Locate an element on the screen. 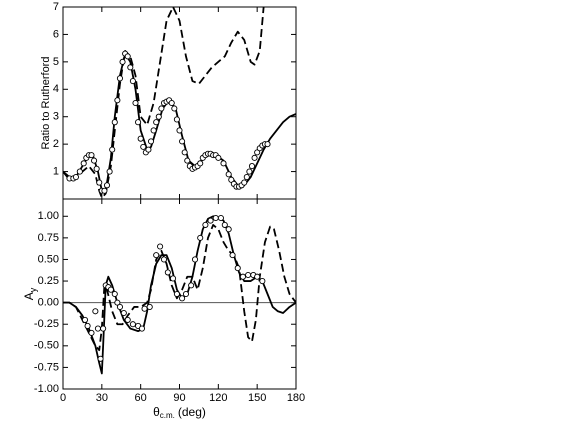 The width and height of the screenshot is (564, 436). y-tick-label: -1.00 is located at coordinates (46, 389).